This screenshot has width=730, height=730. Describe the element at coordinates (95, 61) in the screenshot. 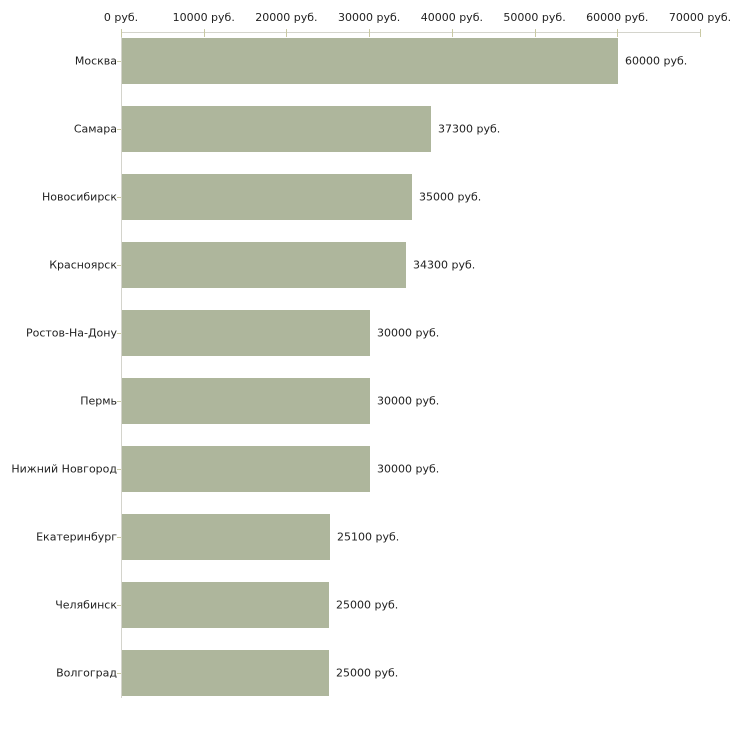

I see `category-label: Москва` at that location.